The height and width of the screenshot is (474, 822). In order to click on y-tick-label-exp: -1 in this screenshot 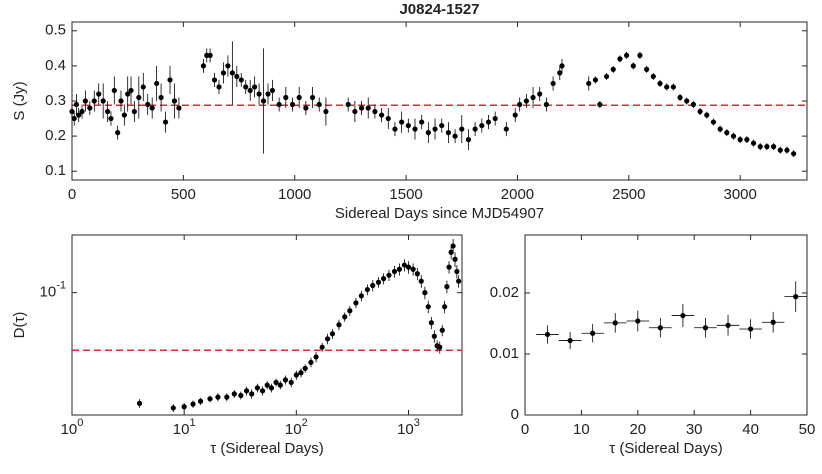, I will do `click(61, 286)`.